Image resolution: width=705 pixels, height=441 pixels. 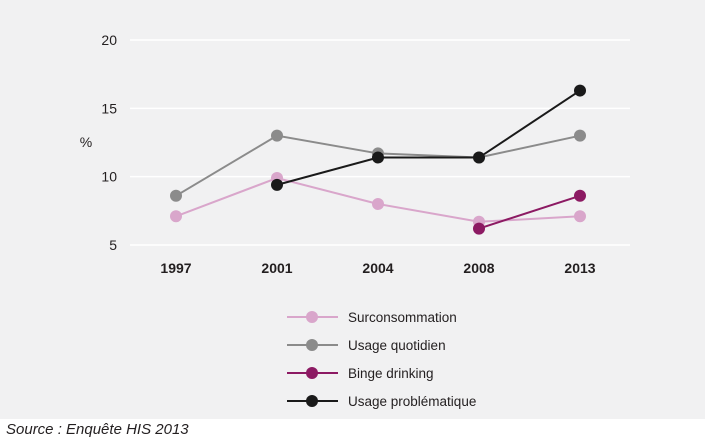 I want to click on y-axis-label: %, so click(x=86, y=142).